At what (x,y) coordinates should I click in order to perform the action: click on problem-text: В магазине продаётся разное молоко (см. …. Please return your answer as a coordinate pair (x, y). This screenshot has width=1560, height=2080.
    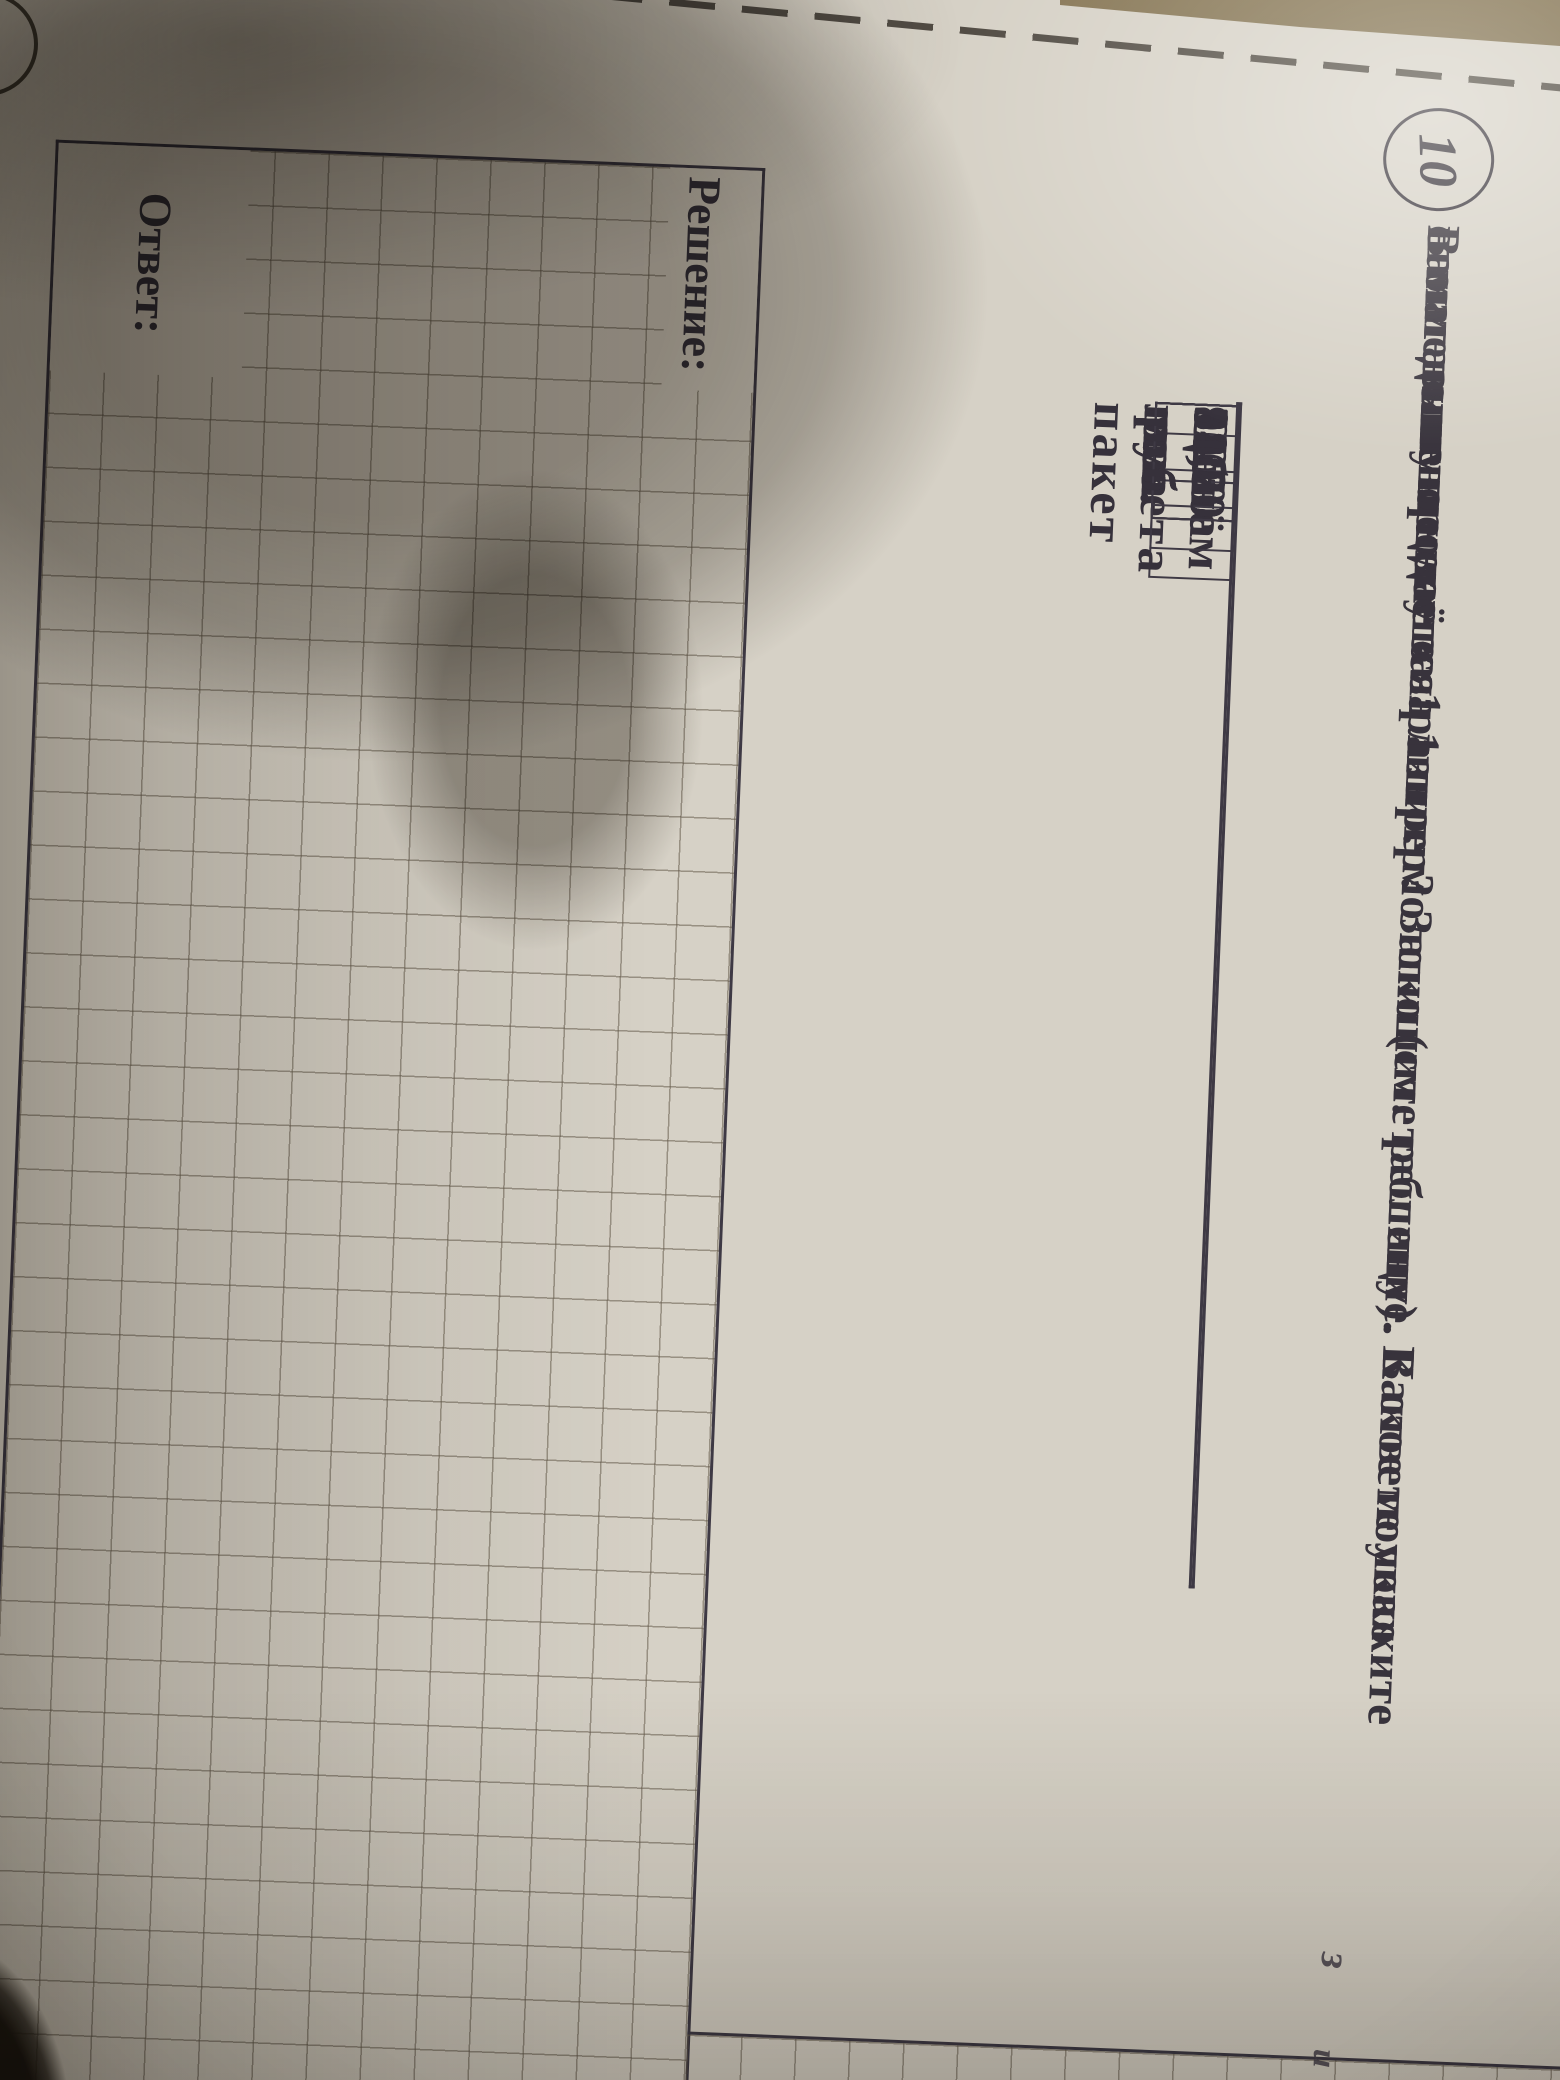
    Looking at the image, I should click on (1417, 1107).